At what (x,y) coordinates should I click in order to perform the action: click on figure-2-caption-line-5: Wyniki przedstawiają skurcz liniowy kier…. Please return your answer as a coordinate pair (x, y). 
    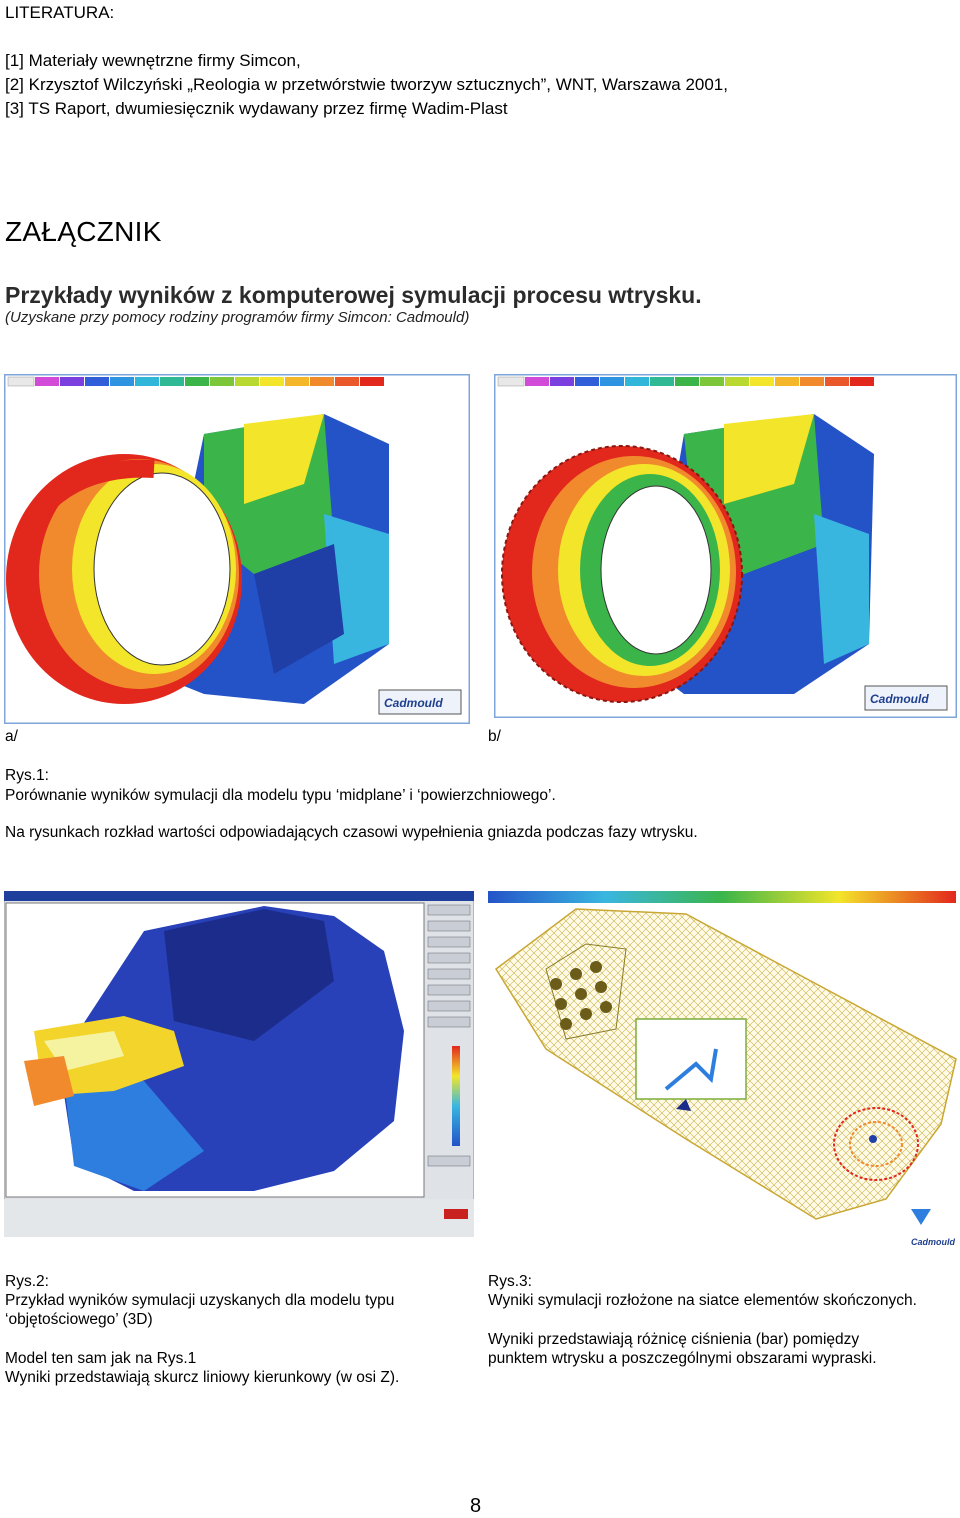
    Looking at the image, I should click on (202, 1377).